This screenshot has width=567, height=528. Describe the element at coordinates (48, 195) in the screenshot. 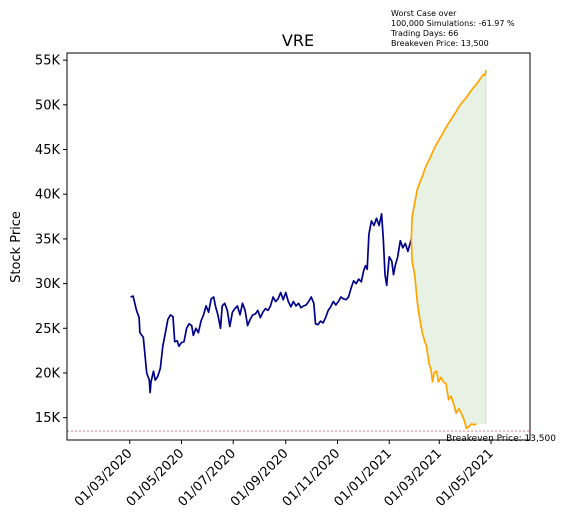

I see `y-tick-label: 40K` at that location.